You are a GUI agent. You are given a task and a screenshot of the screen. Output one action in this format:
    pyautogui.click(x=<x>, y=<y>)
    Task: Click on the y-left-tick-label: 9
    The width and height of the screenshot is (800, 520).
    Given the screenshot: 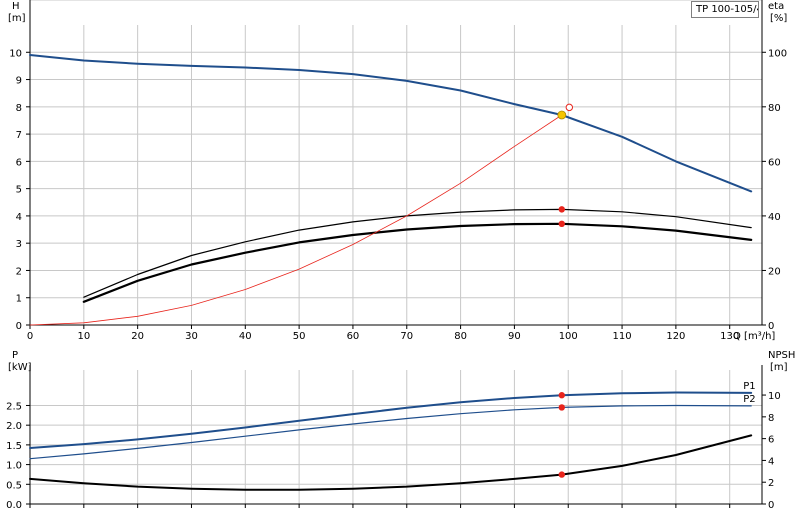 What is the action you would take?
    pyautogui.click(x=19, y=81)
    